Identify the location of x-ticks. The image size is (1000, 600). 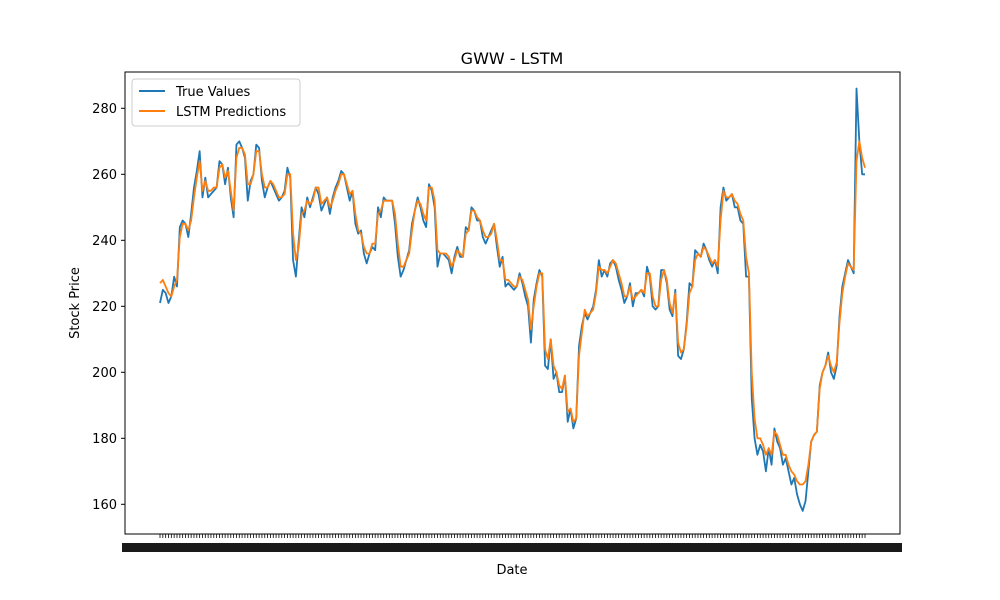
(512, 543).